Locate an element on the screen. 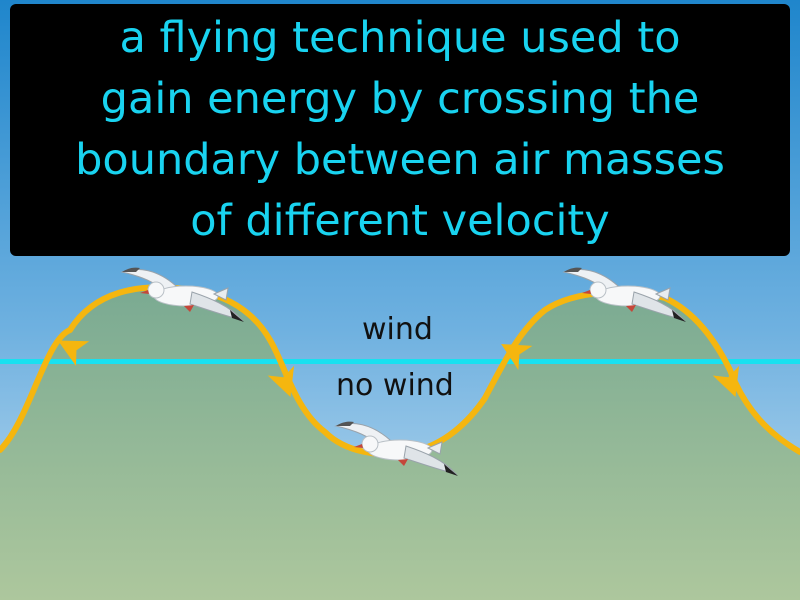 The image size is (800, 600). definition-line-1: a flying technique used to is located at coordinates (400, 38).